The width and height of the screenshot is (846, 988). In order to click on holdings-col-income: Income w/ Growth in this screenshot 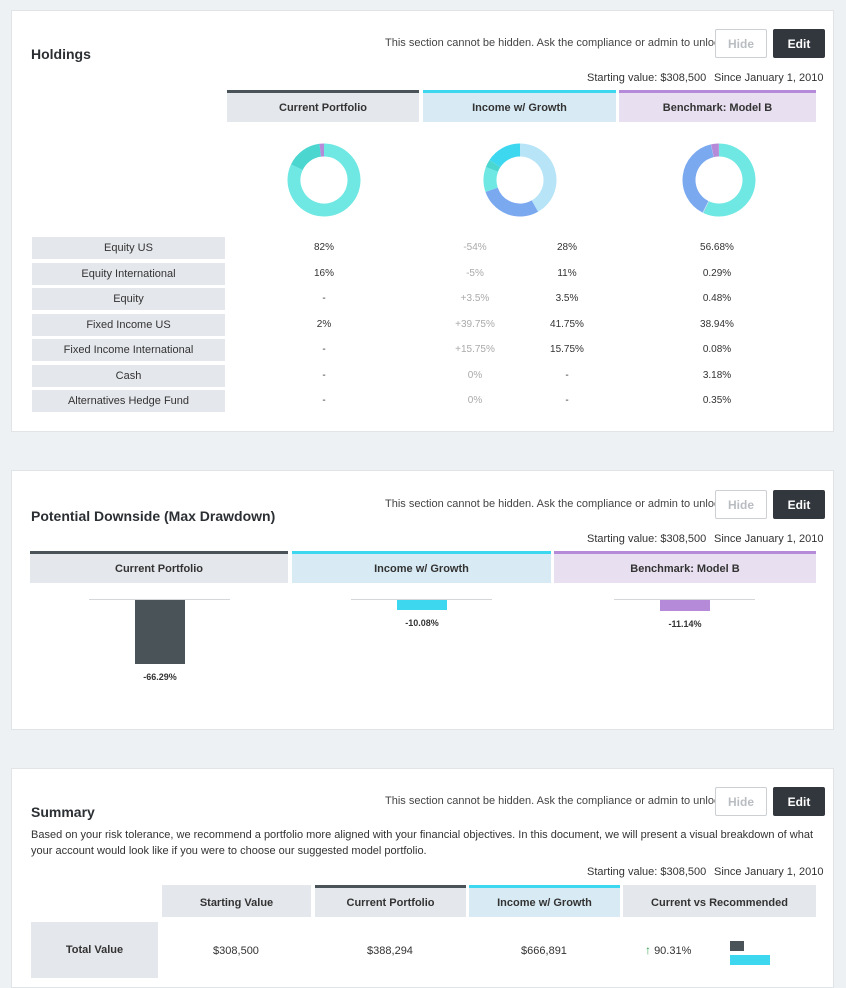, I will do `click(519, 106)`.